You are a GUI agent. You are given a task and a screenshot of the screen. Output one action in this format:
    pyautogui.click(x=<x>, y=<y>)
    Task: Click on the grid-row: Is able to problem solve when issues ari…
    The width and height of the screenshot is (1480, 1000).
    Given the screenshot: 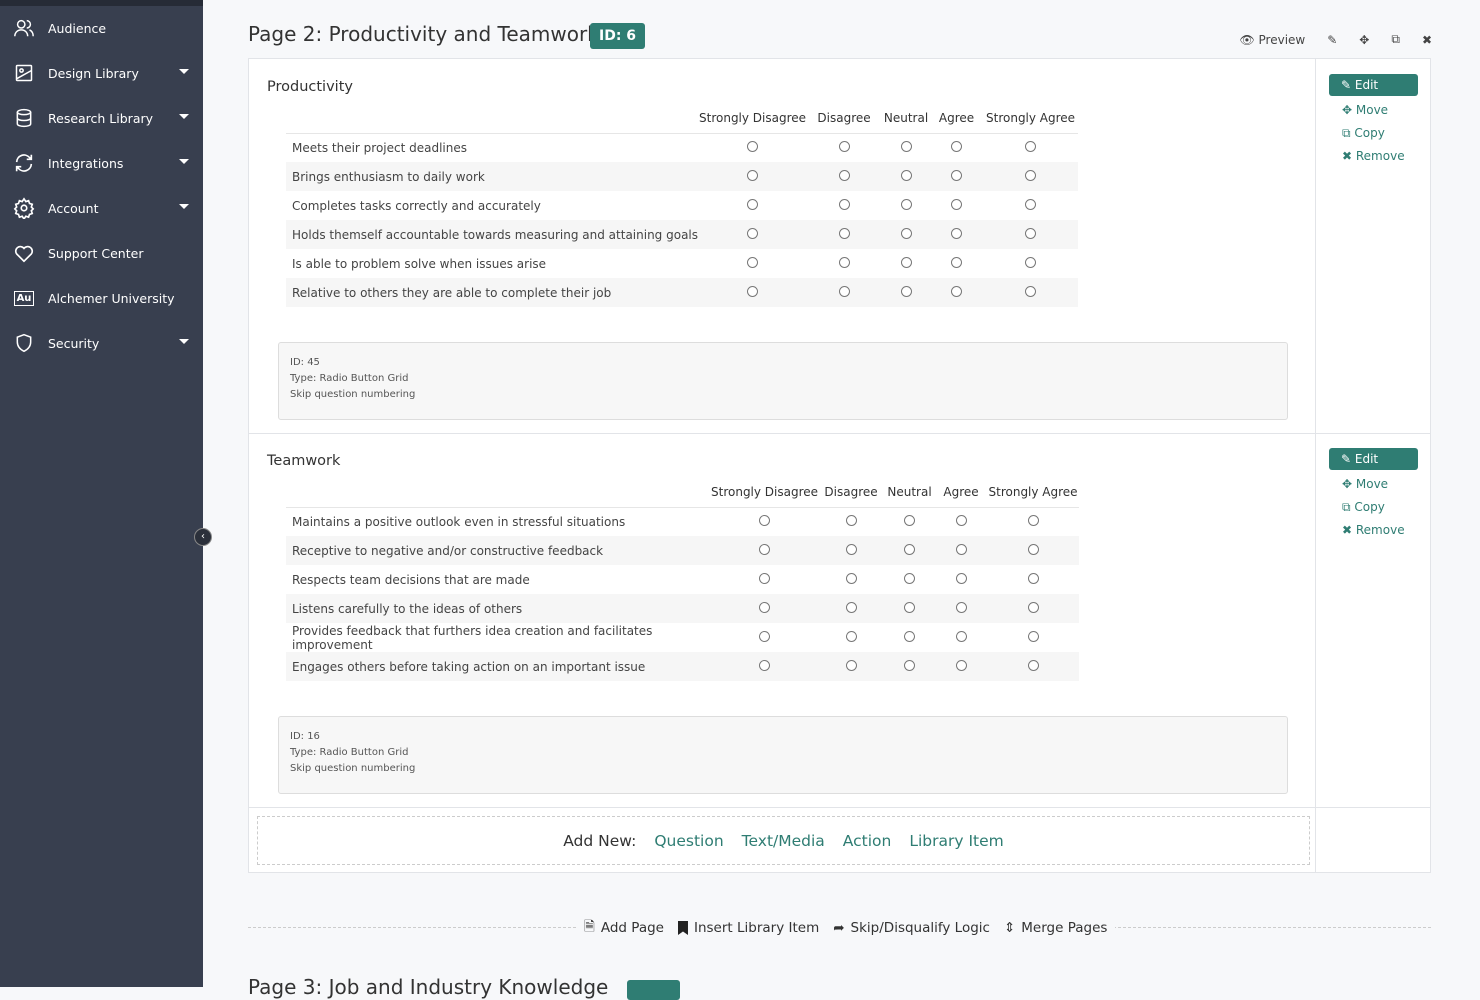 What is the action you would take?
    pyautogui.click(x=682, y=263)
    